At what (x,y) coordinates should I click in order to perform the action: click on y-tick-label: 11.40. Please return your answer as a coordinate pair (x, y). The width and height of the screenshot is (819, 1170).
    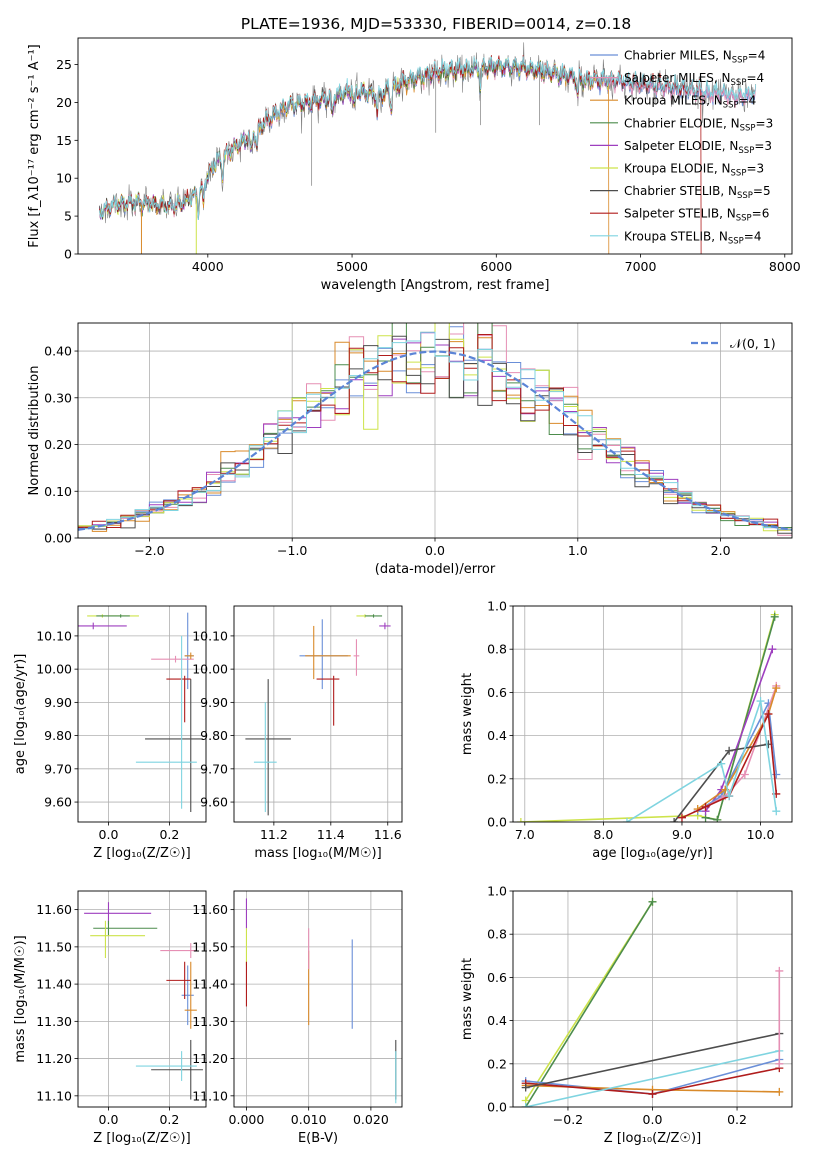
    Looking at the image, I should click on (54, 984).